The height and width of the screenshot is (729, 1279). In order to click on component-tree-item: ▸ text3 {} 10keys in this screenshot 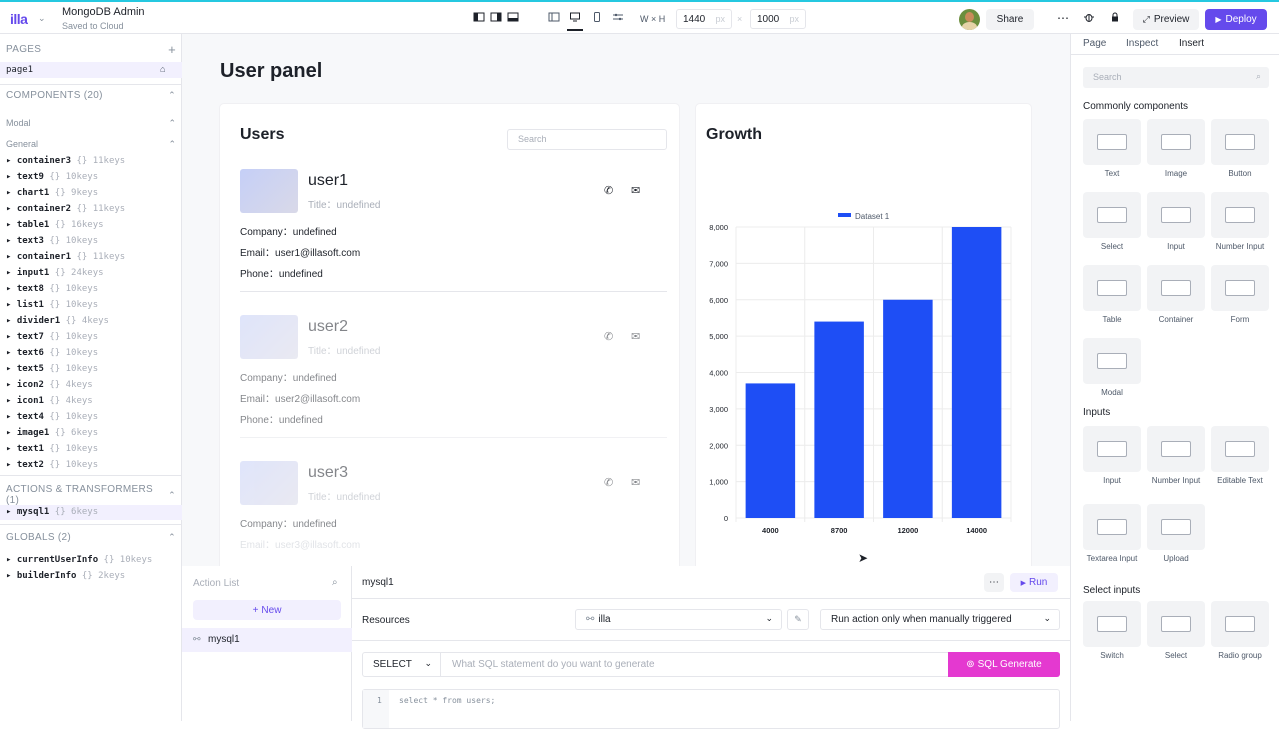, I will do `click(52, 241)`.